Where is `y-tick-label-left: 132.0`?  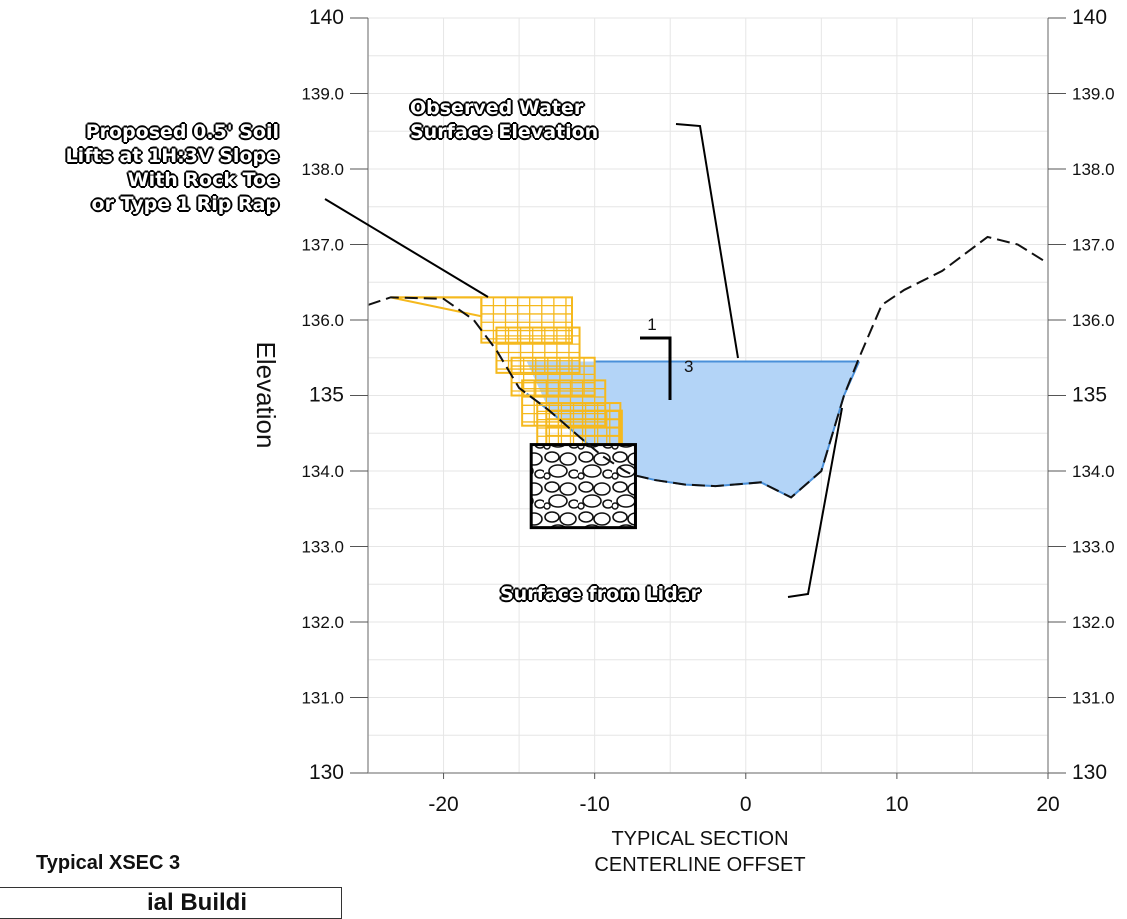 y-tick-label-left: 132.0 is located at coordinates (322, 622).